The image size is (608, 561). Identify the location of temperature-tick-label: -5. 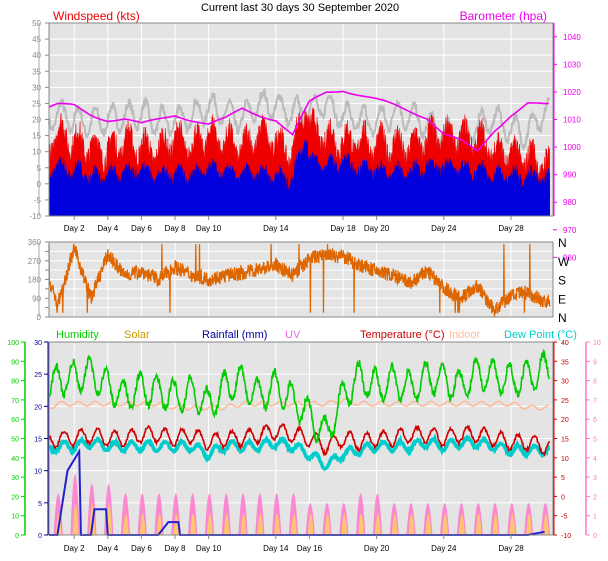
(564, 517).